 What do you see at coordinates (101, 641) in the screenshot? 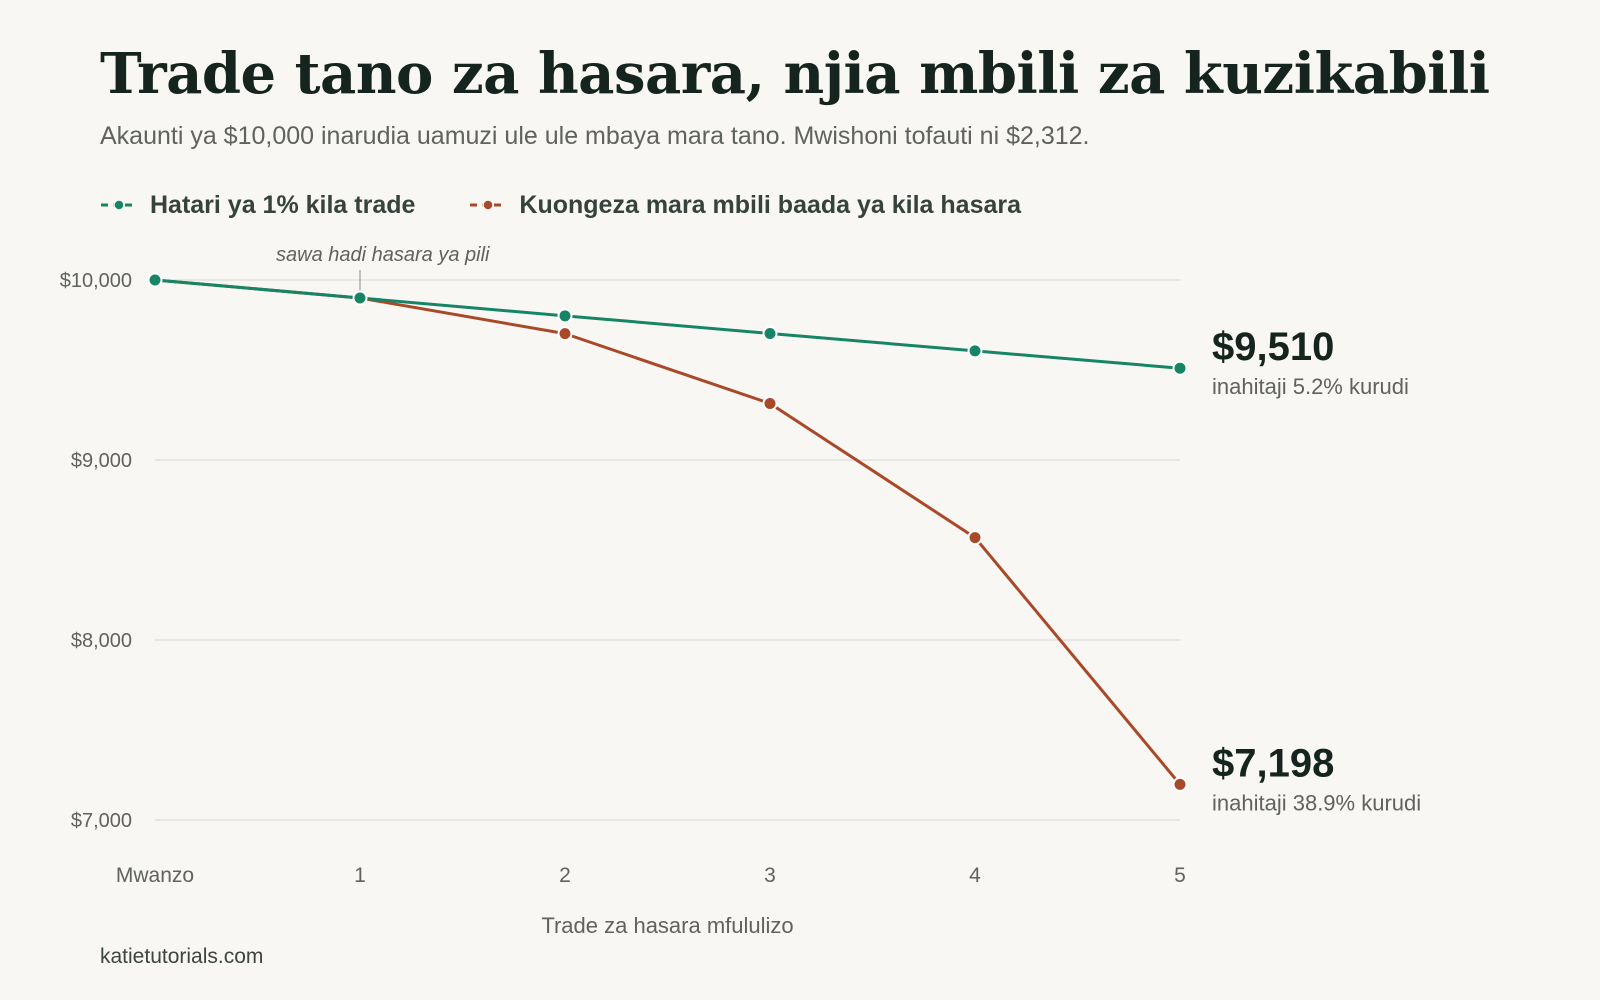
I see `y-tick-label: $8,000` at bounding box center [101, 641].